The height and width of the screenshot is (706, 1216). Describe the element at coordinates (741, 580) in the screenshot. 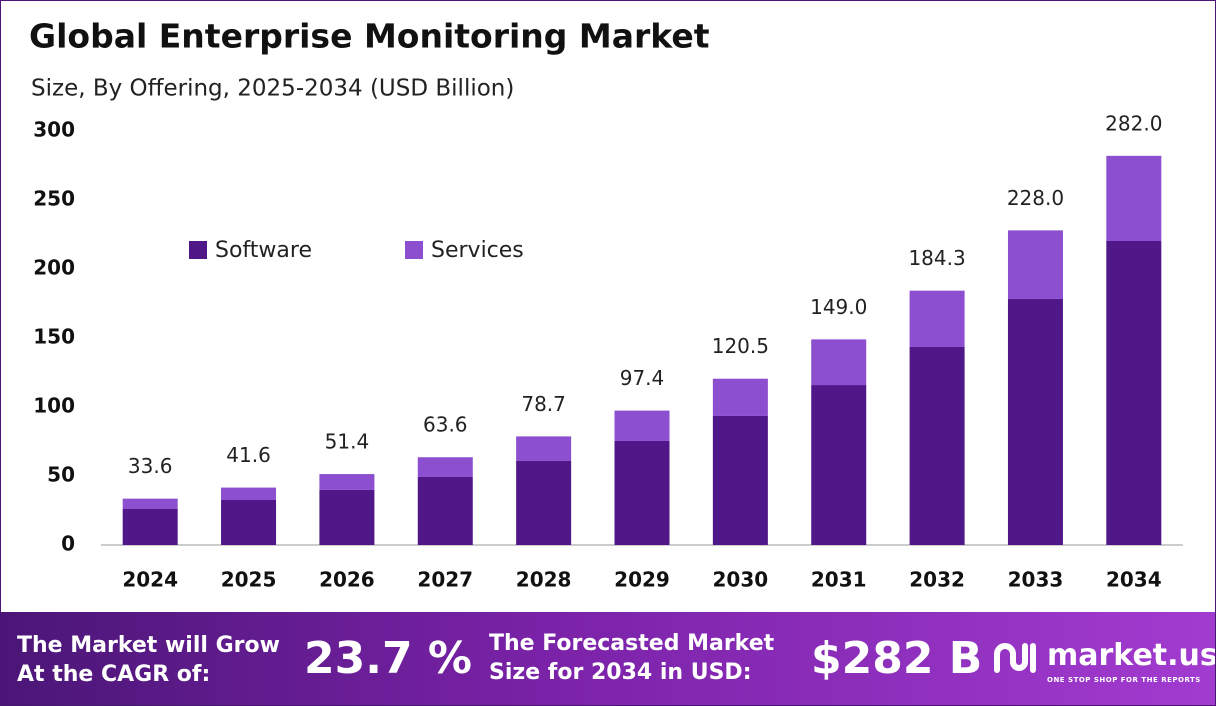

I see `x-tick-label: 2030` at that location.